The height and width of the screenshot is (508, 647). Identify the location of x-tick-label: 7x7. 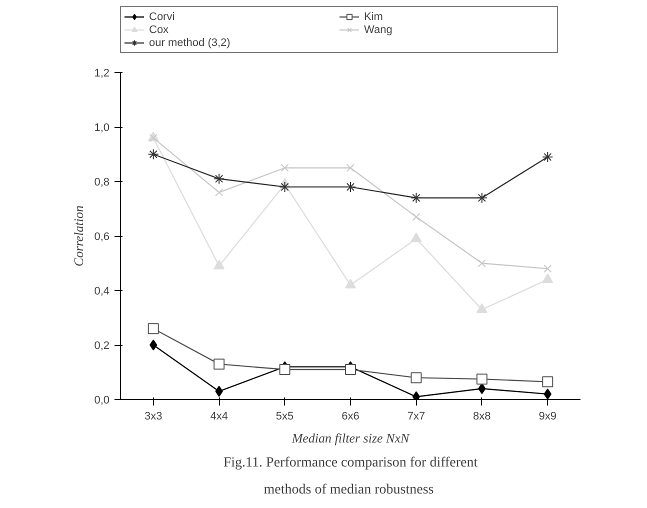
(416, 416).